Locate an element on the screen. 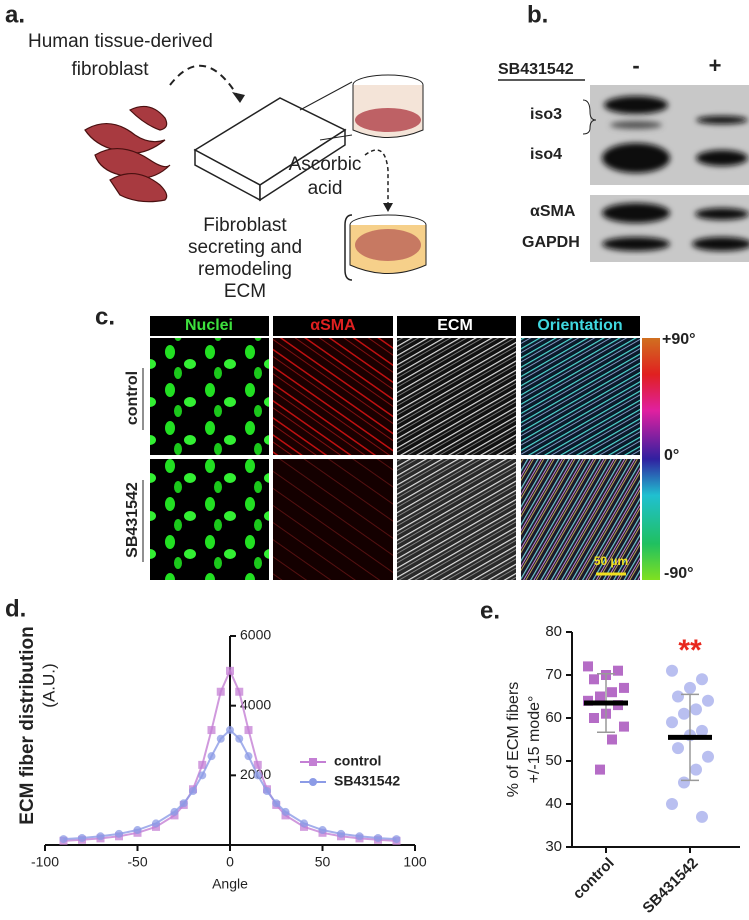 This screenshot has width=749, height=920. treatment-text: acid is located at coordinates (325, 188).